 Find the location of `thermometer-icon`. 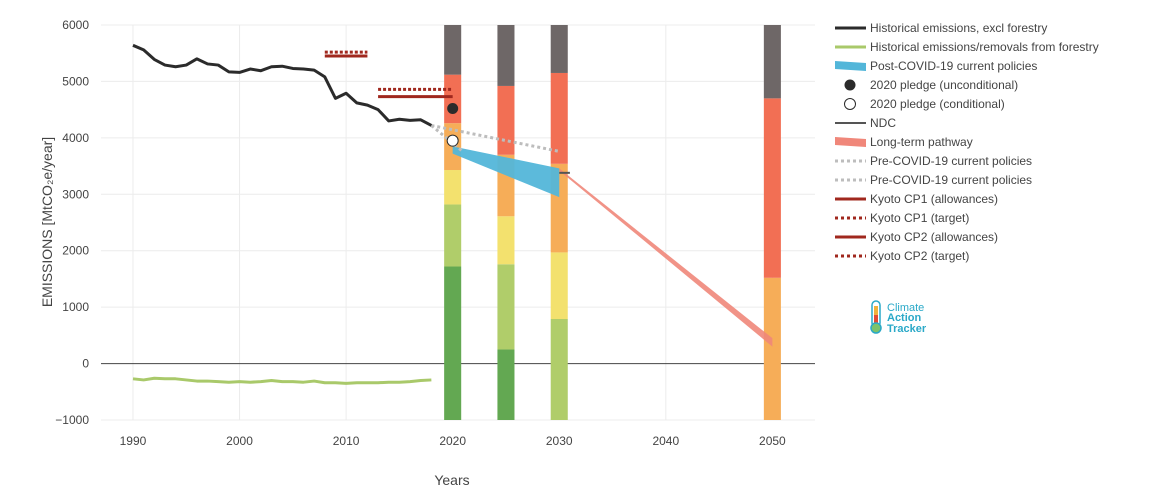

thermometer-icon is located at coordinates (876, 317).